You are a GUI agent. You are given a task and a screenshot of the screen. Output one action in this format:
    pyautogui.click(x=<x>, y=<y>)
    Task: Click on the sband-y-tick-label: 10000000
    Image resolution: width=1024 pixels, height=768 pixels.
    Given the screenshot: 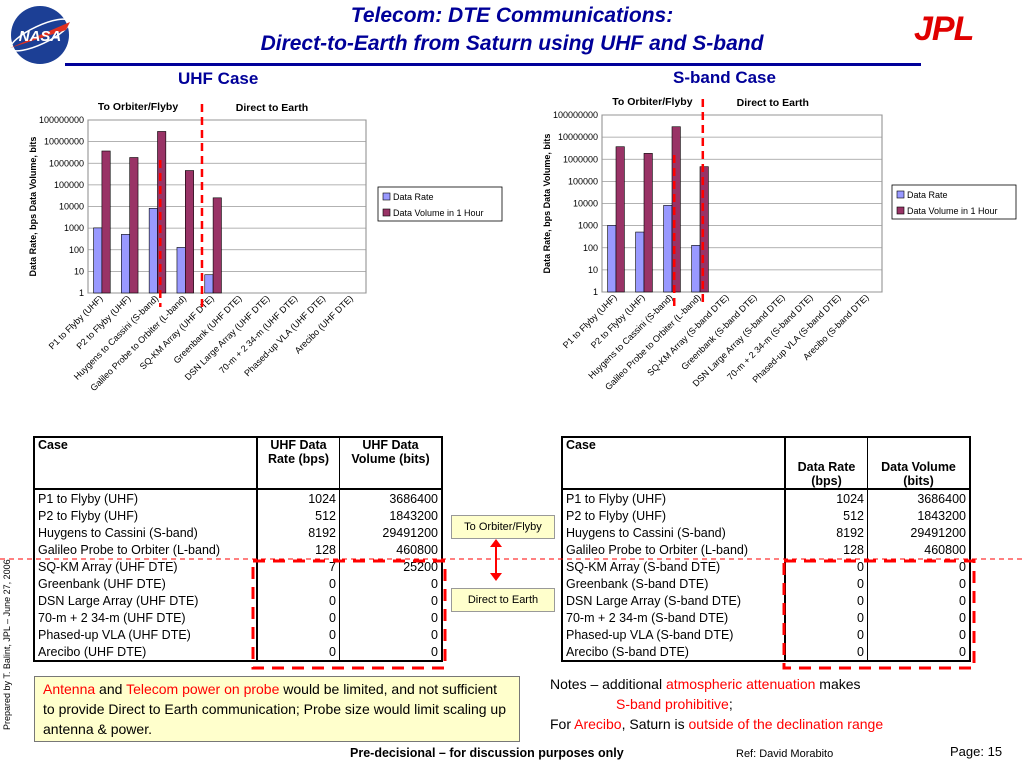 What is the action you would take?
    pyautogui.click(x=578, y=137)
    